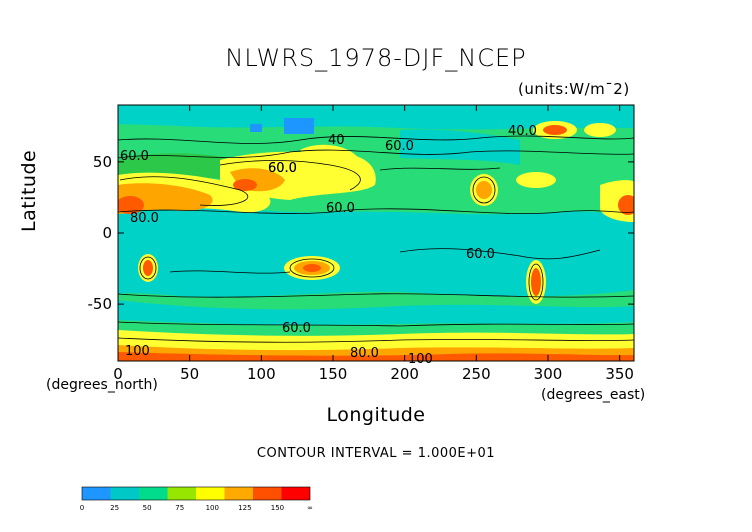  I want to click on north-atlantic-patch, so click(460, 147).